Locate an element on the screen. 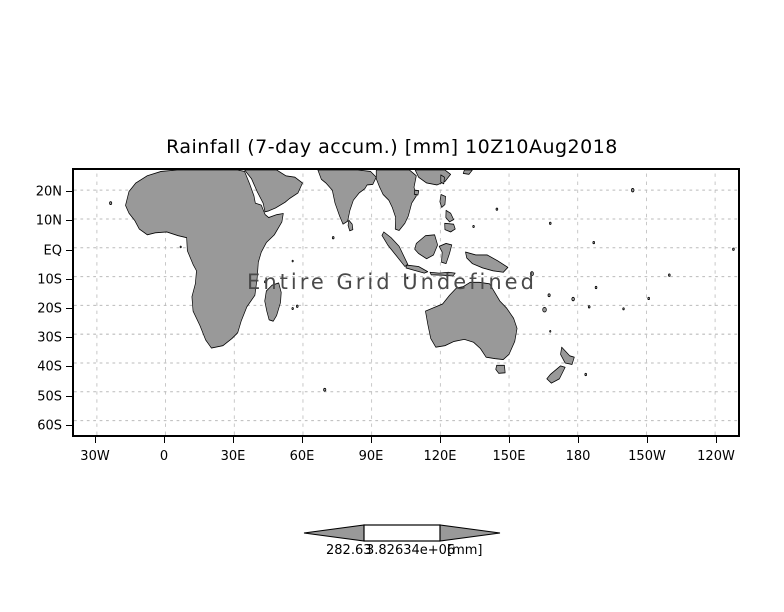  ytick-label-60s: 60S is located at coordinates (49, 426).